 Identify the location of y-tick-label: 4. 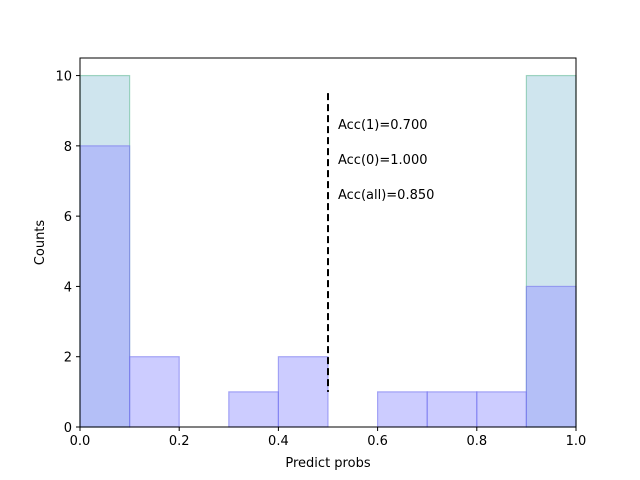
(68, 287).